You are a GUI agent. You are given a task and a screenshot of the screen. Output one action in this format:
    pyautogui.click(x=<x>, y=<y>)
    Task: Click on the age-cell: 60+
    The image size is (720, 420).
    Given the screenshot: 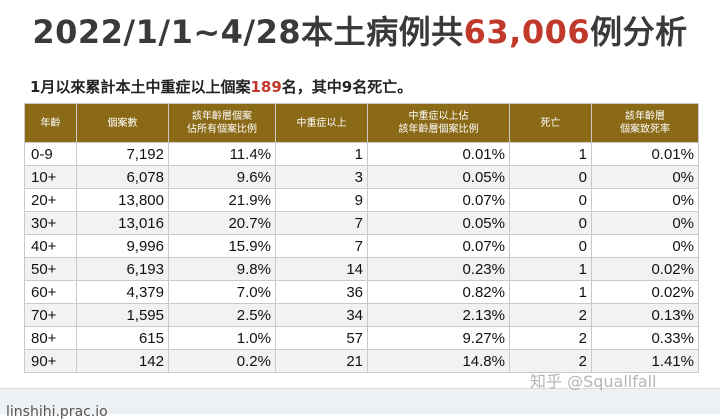 What is the action you would take?
    pyautogui.click(x=50, y=292)
    